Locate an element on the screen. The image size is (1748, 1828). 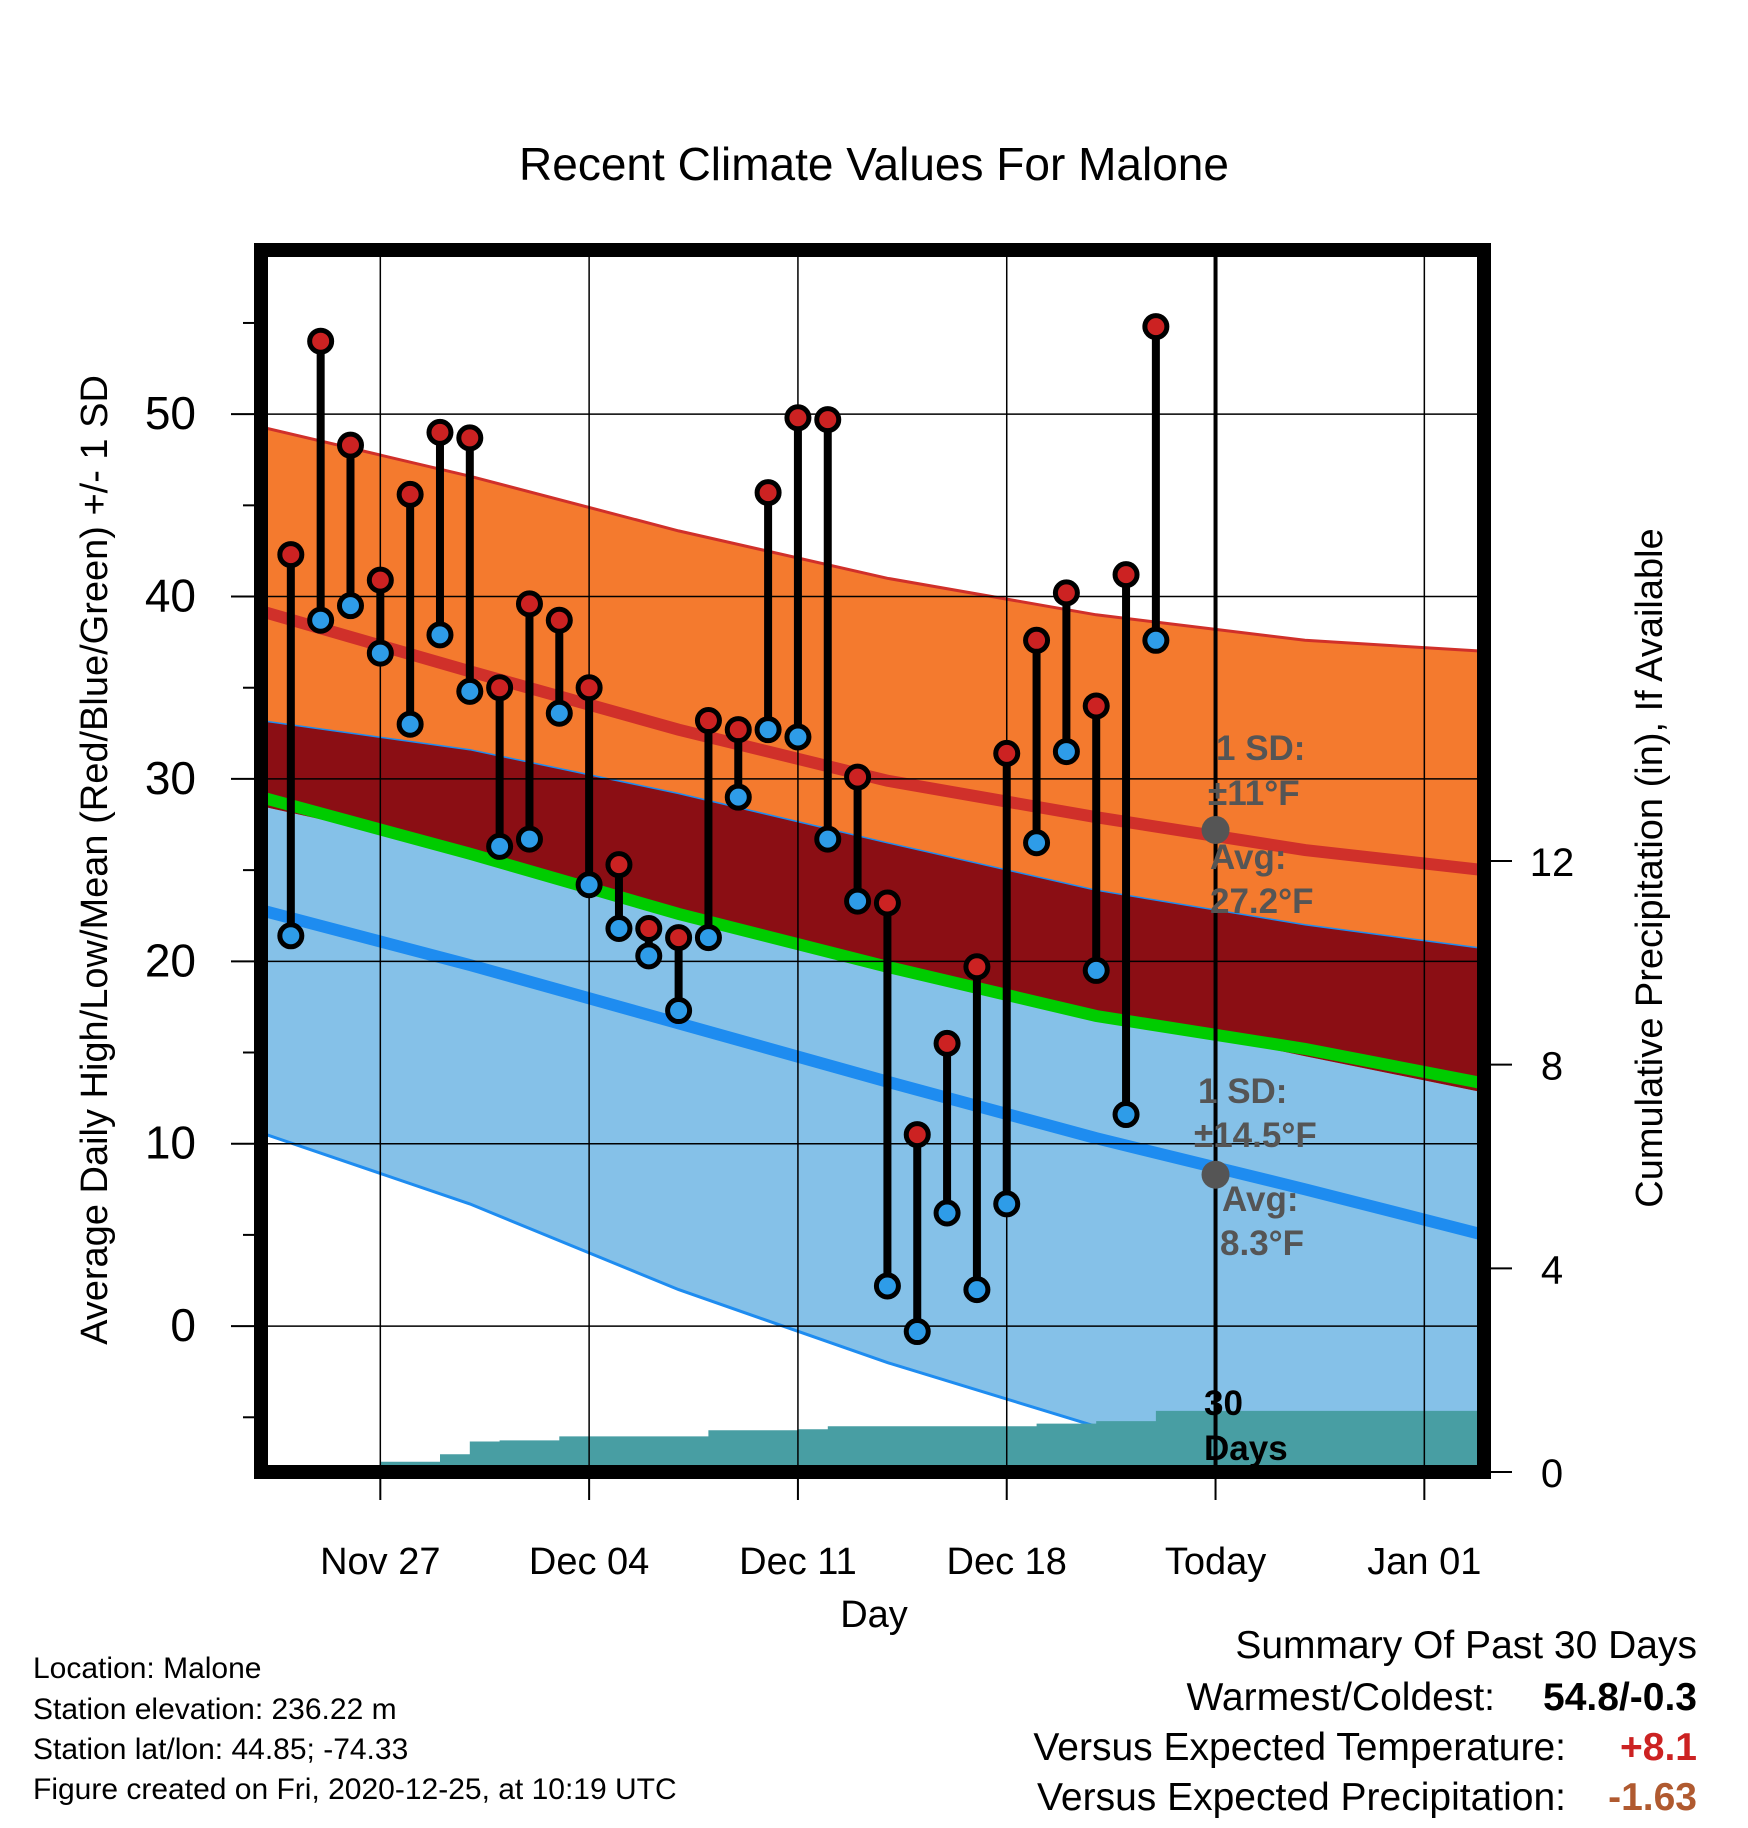
avg-high-today-marker is located at coordinates (1215, 829).